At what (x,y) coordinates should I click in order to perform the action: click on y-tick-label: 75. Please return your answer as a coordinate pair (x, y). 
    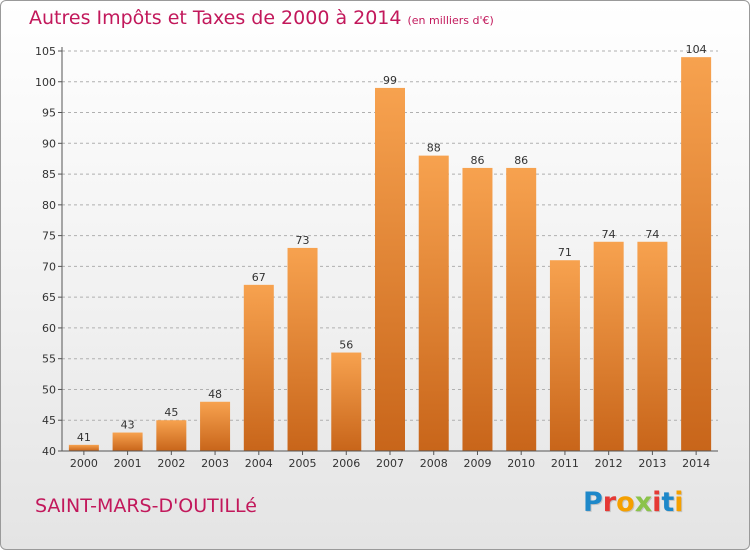
    Looking at the image, I should click on (49, 236).